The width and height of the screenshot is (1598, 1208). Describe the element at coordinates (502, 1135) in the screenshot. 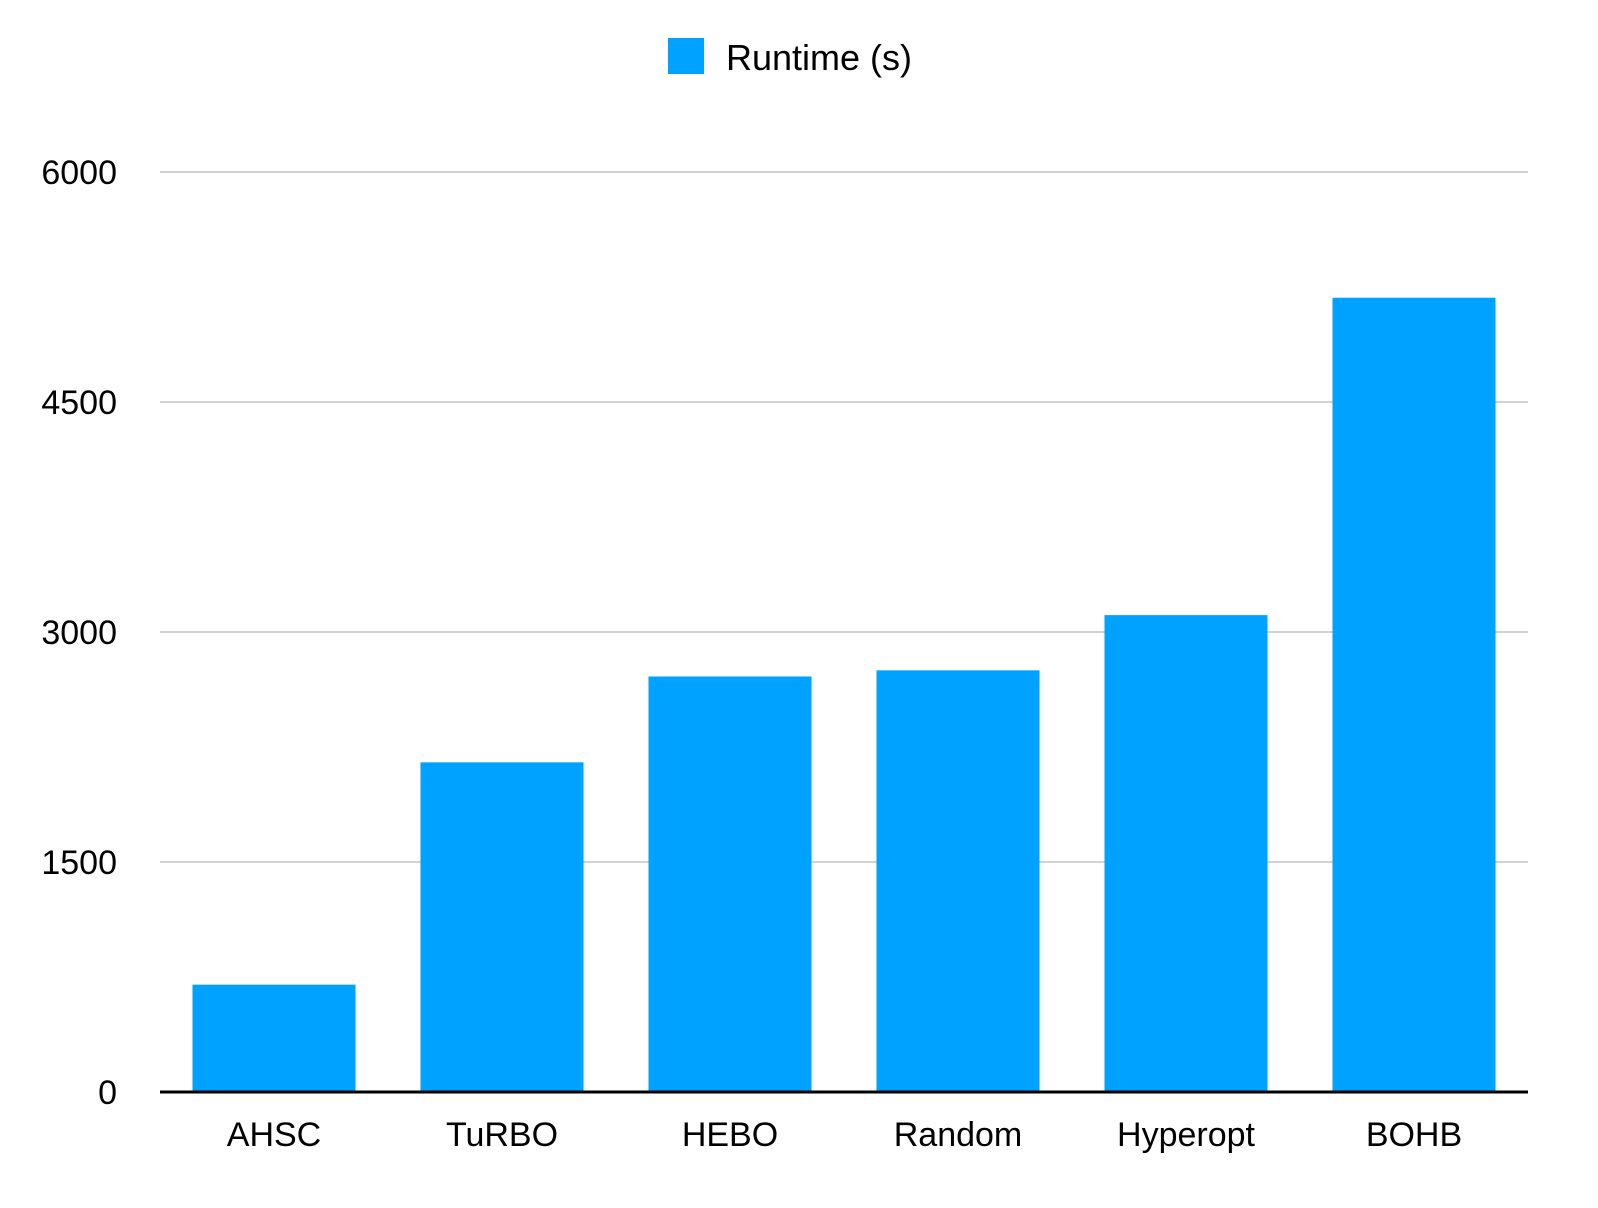

I see `x-tick-label-turbo: TuRBO` at that location.